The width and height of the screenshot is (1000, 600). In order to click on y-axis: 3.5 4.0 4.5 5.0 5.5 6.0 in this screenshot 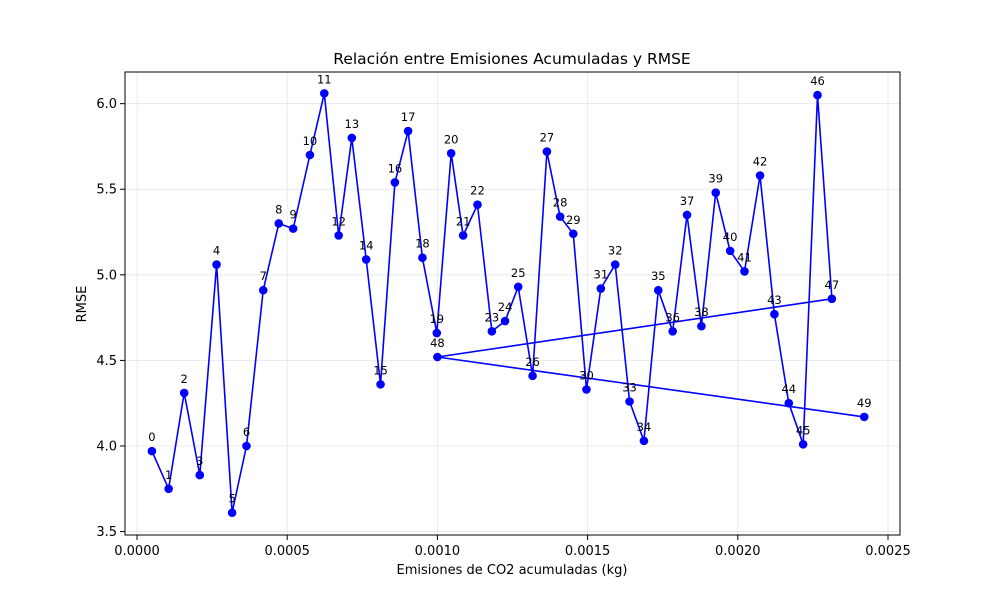, I will do `click(110, 318)`.